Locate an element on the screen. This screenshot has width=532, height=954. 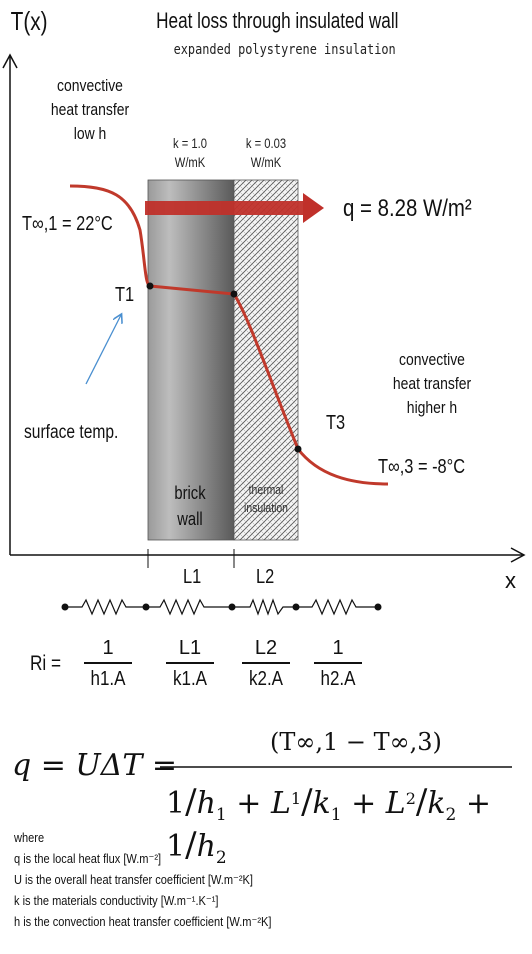
brick-wall-label: brick wall is located at coordinates (190, 506).